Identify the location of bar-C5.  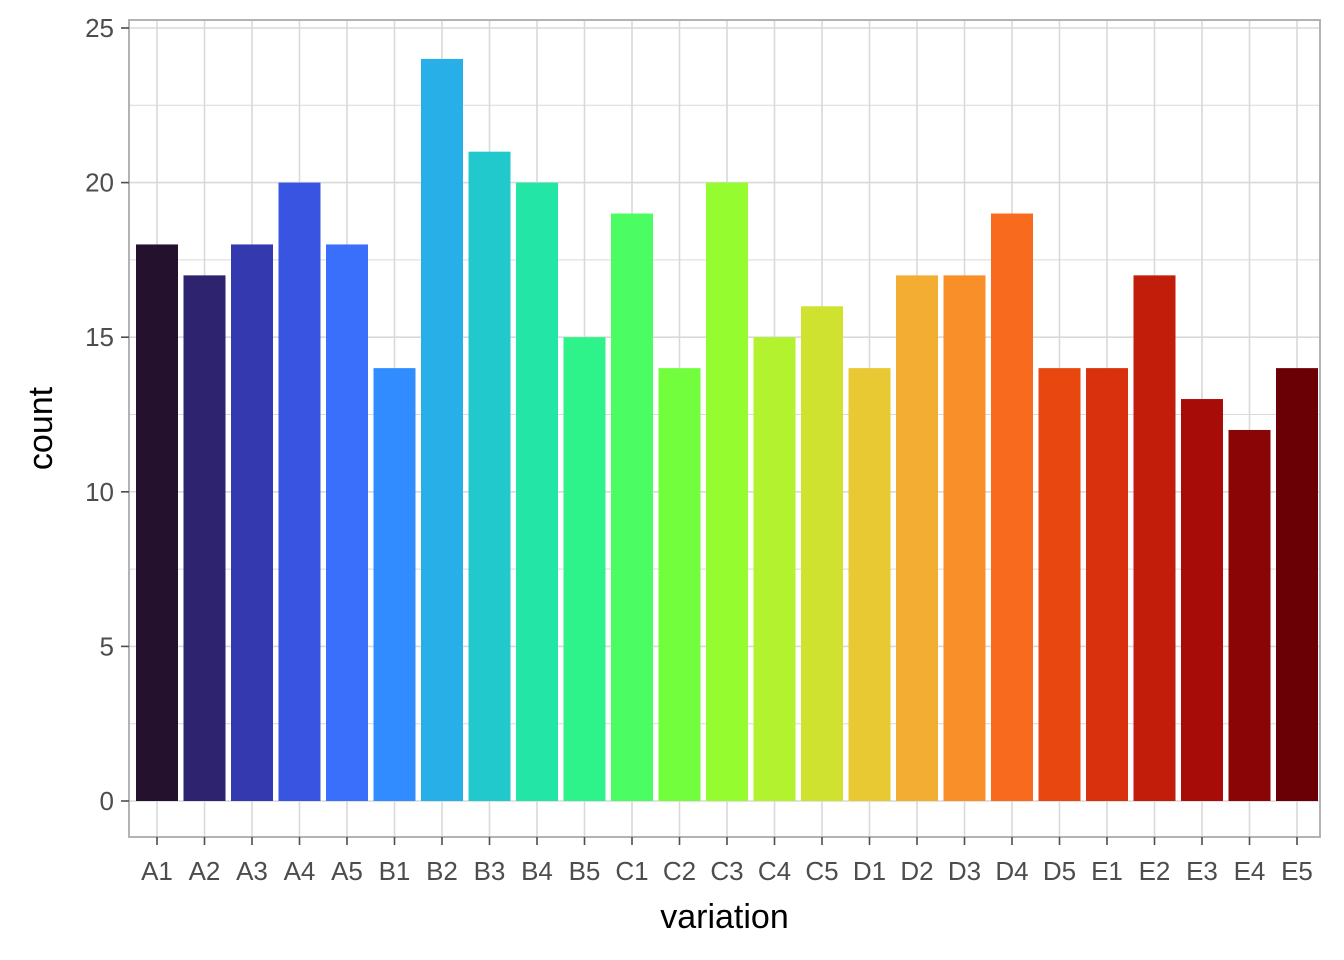
(822, 553).